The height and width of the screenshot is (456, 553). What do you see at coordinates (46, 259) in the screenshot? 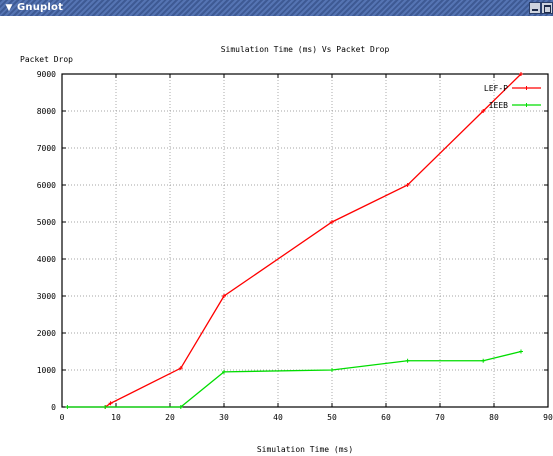
I see `y-tick-label: 4000` at bounding box center [46, 259].